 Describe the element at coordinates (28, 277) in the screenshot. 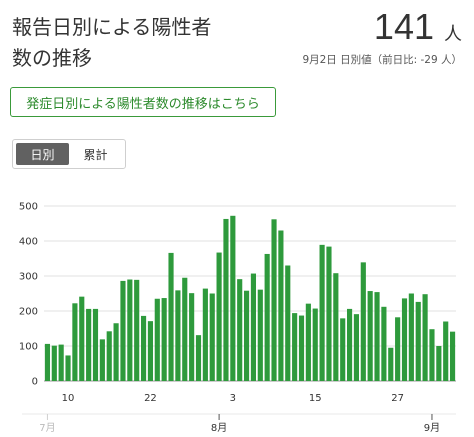

I see `y-tick-label: 300` at that location.